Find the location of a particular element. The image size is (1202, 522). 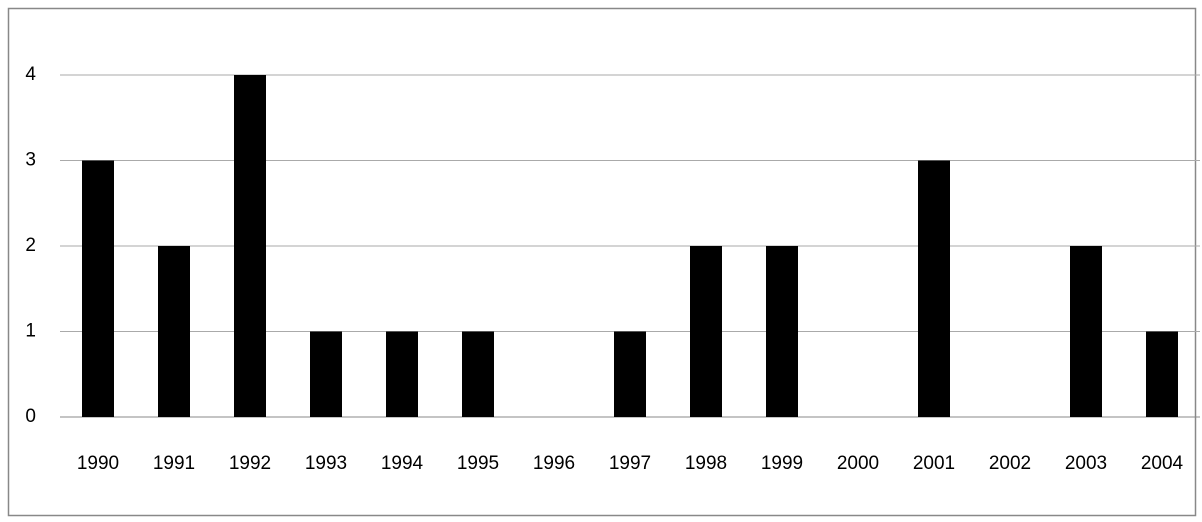

x-tick-label: 2004 is located at coordinates (1162, 463).